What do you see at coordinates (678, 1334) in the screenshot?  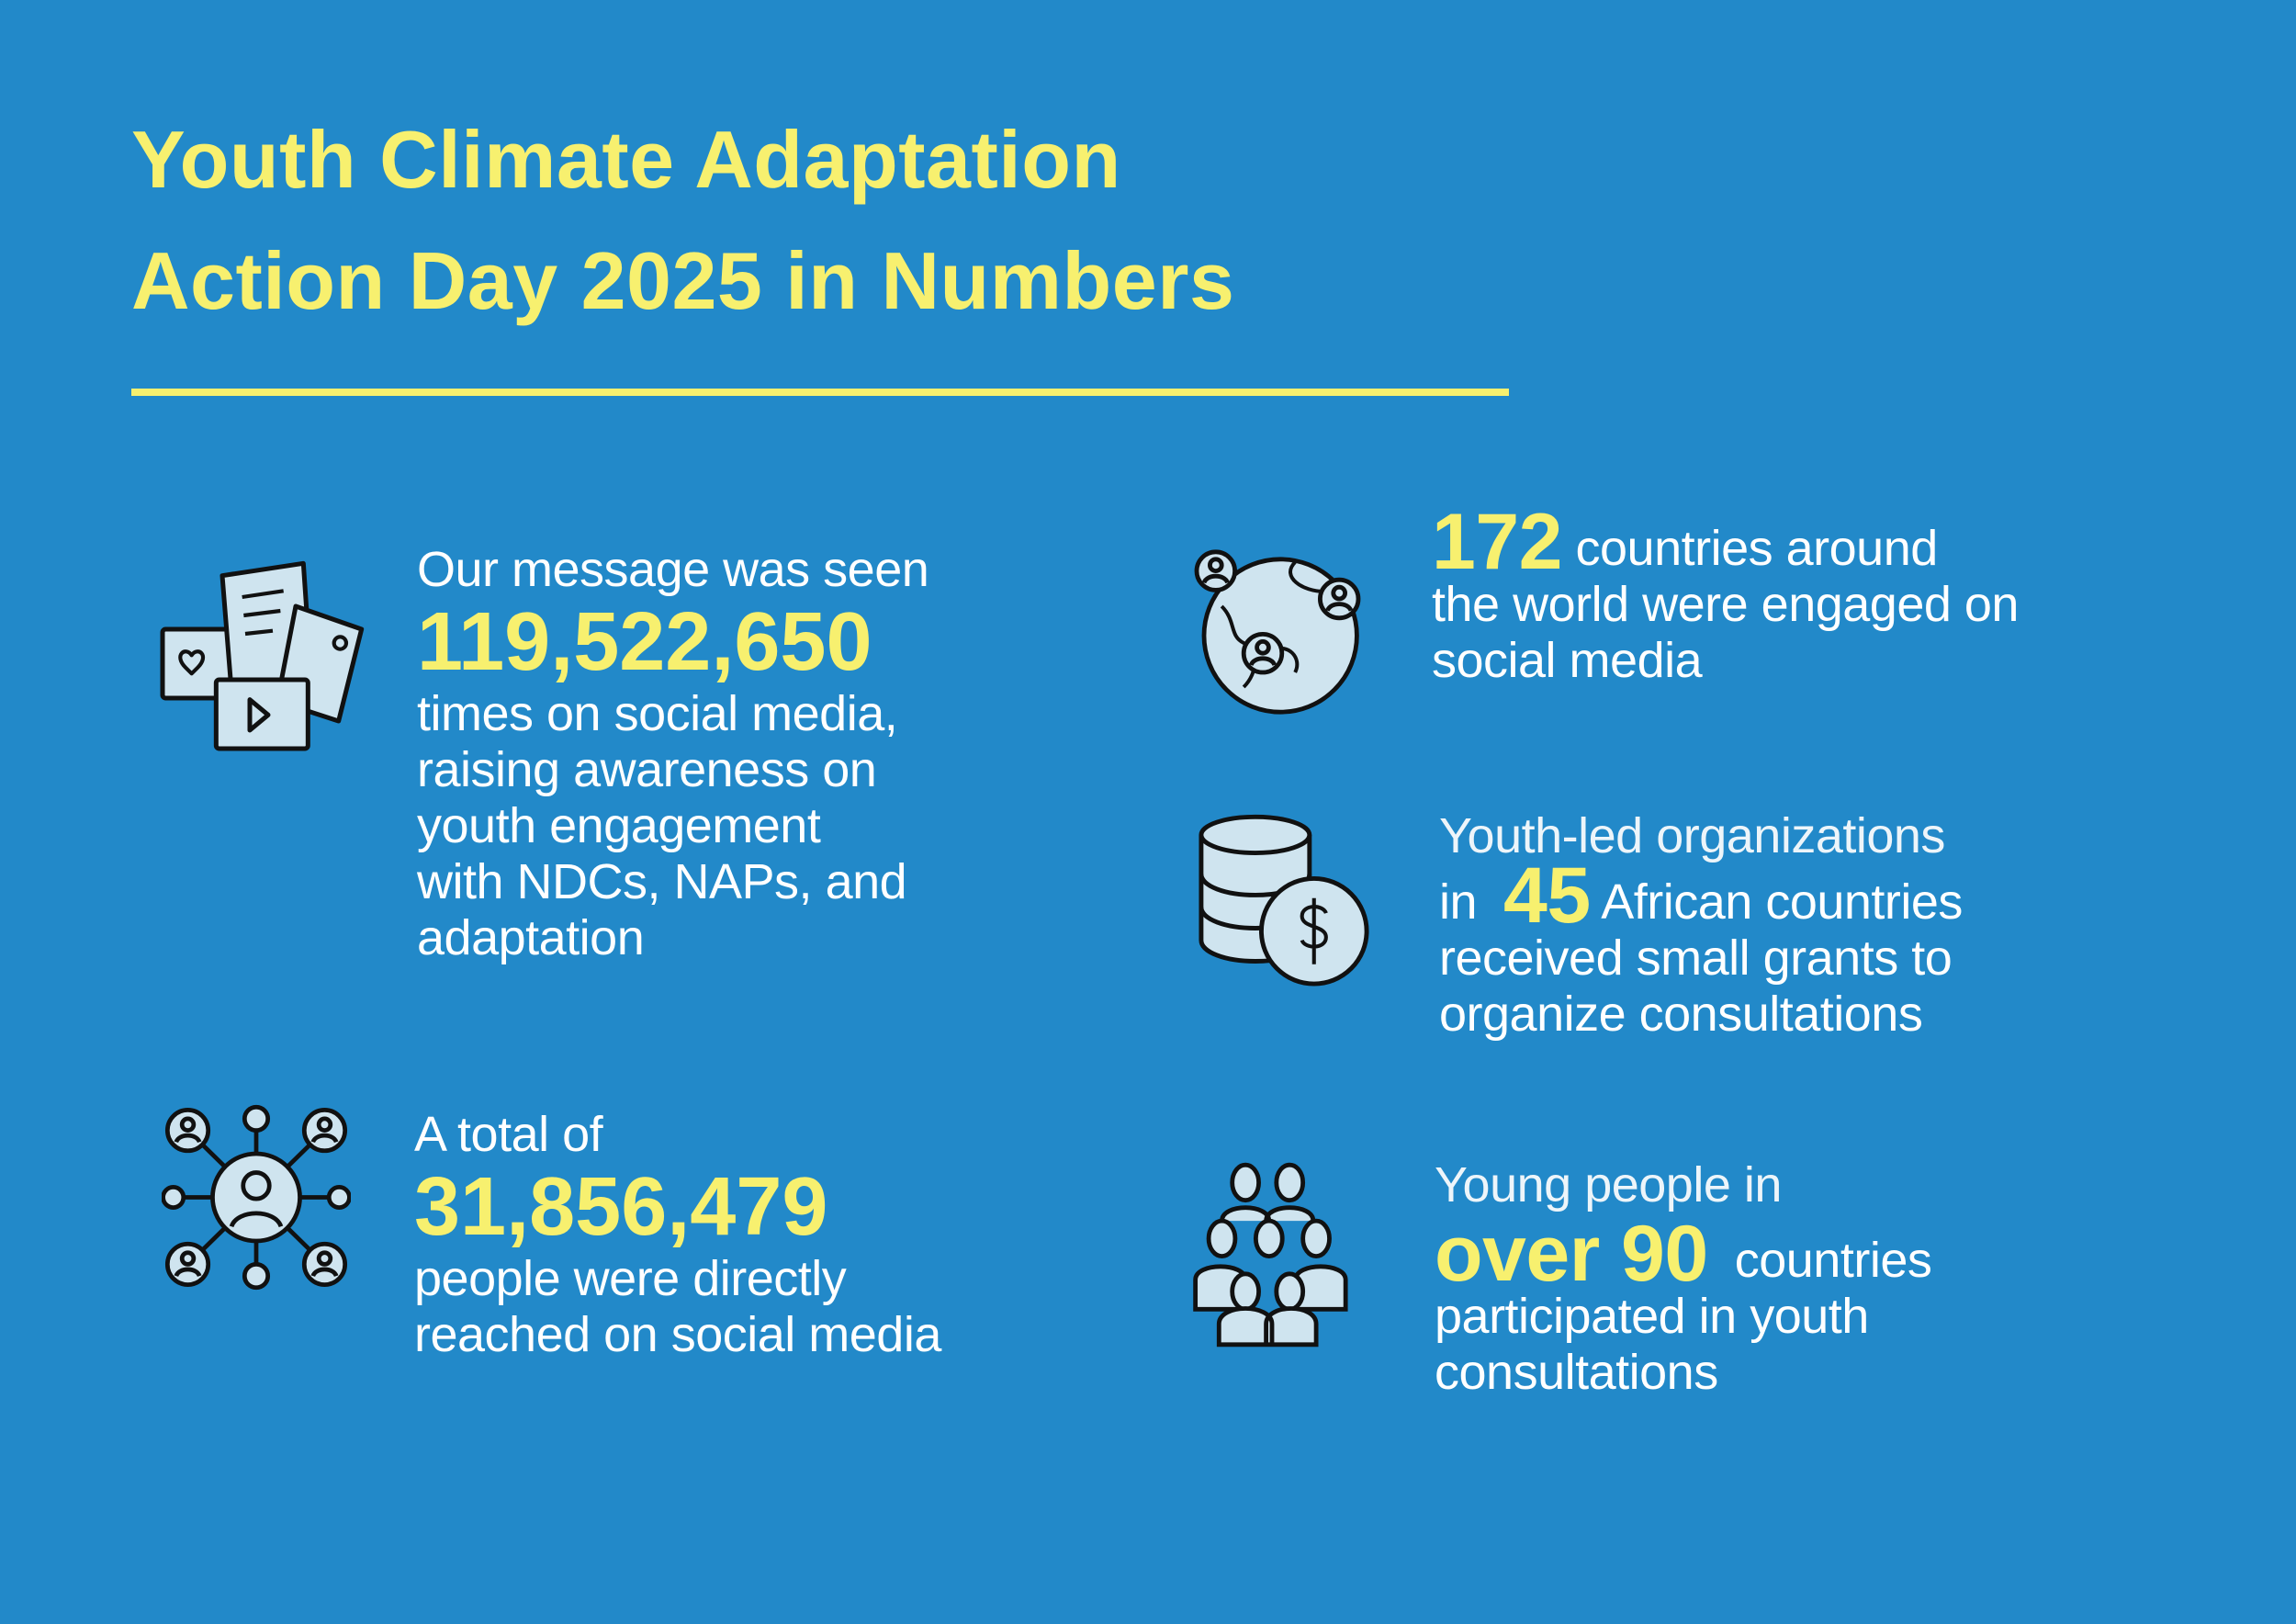 I see `stat-reach-line-2: reached on social media` at bounding box center [678, 1334].